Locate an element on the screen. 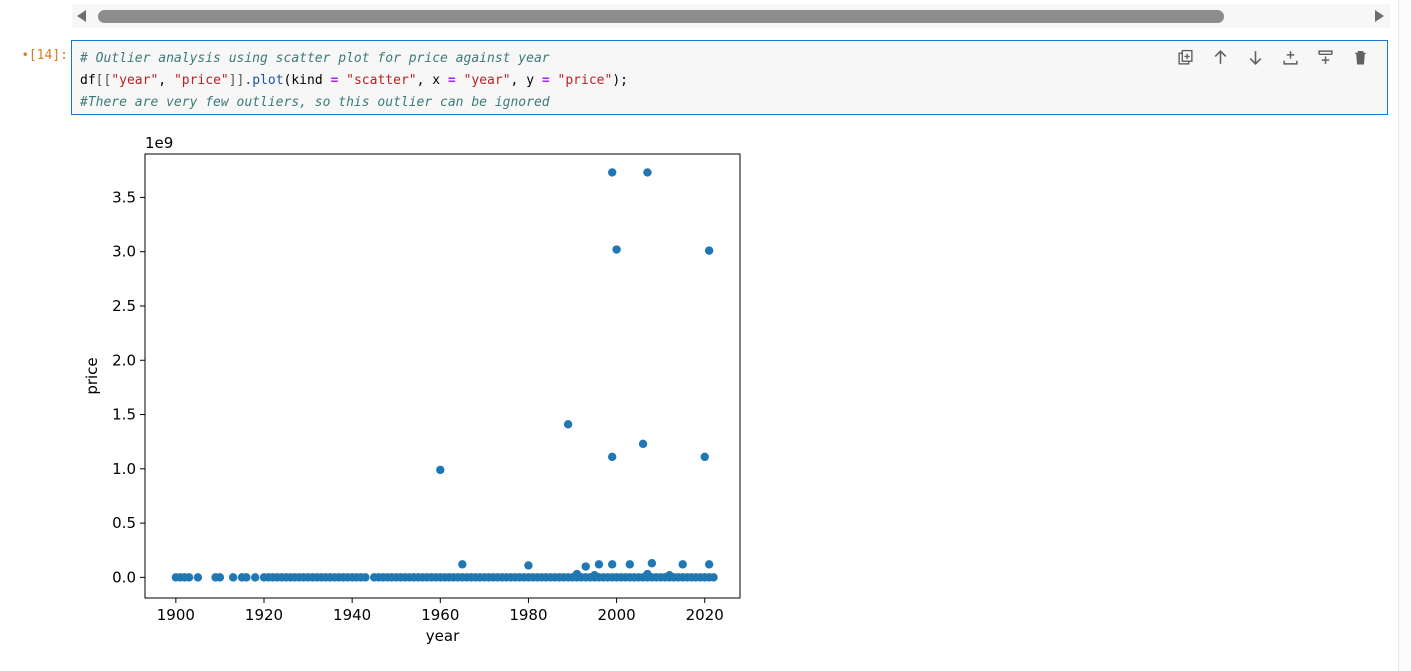 The image size is (1411, 671). x-axis-label: year is located at coordinates (443, 636).